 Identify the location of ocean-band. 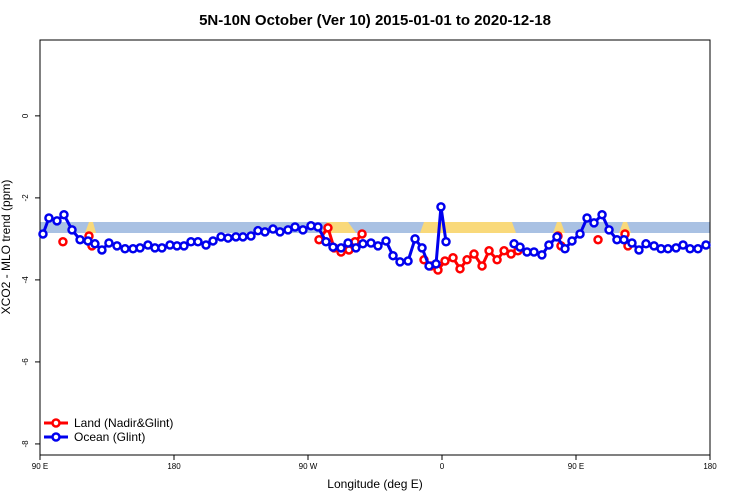
(375, 227).